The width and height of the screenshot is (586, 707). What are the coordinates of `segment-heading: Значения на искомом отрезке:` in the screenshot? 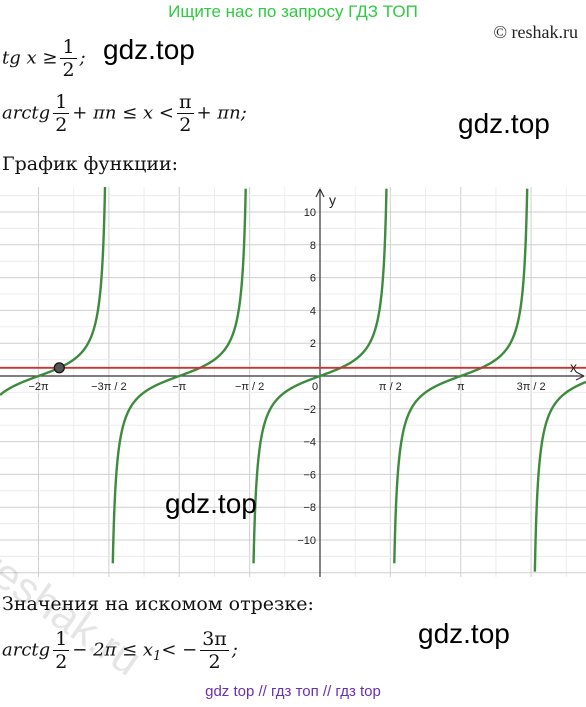 It's located at (158, 604).